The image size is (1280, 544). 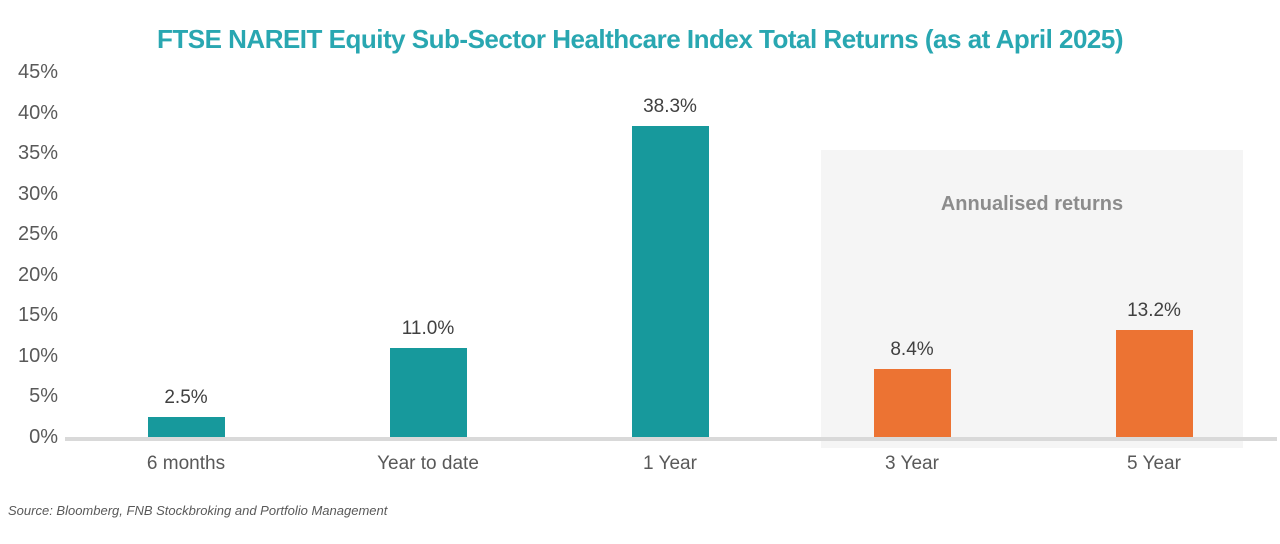 What do you see at coordinates (670, 463) in the screenshot?
I see `x-axis-category-label: 1 Year` at bounding box center [670, 463].